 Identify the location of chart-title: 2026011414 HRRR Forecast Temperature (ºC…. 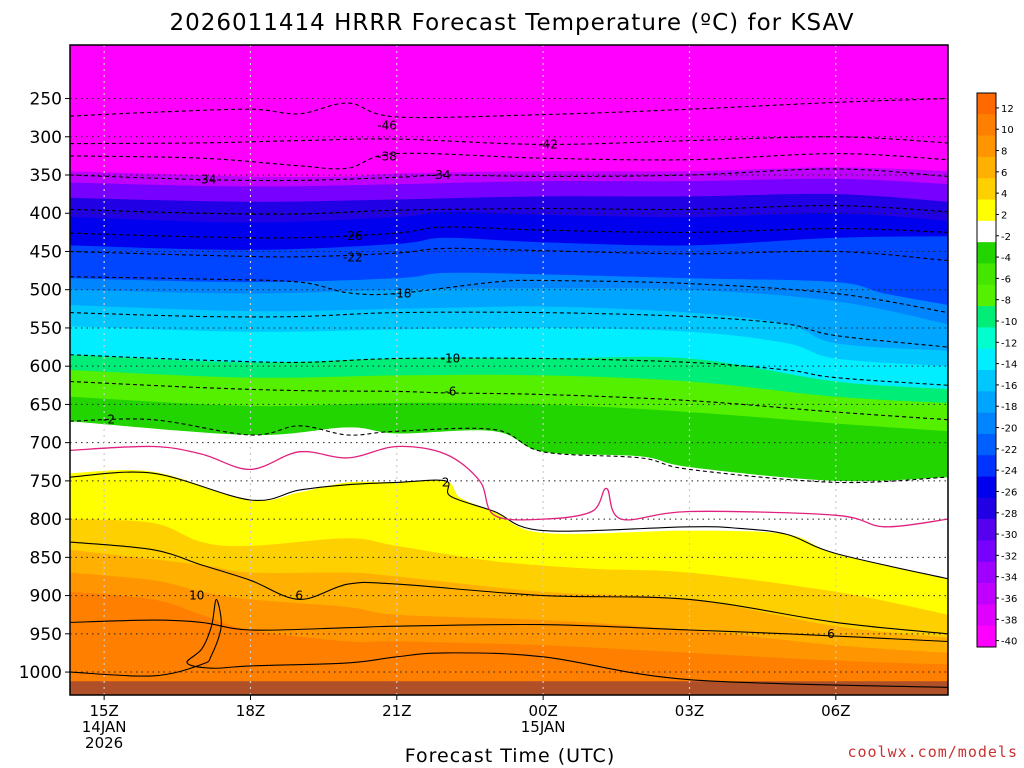
(511, 23).